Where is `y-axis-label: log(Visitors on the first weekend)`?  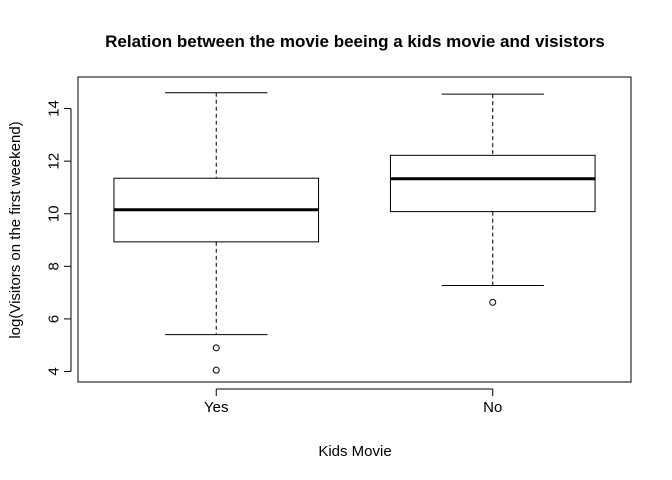
y-axis-label: log(Visitors on the first weekend) is located at coordinates (15, 229).